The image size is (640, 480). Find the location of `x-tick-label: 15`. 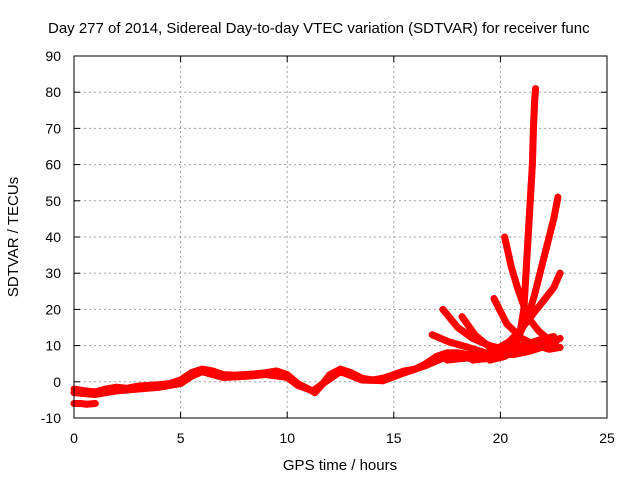

x-tick-label: 15 is located at coordinates (394, 438).